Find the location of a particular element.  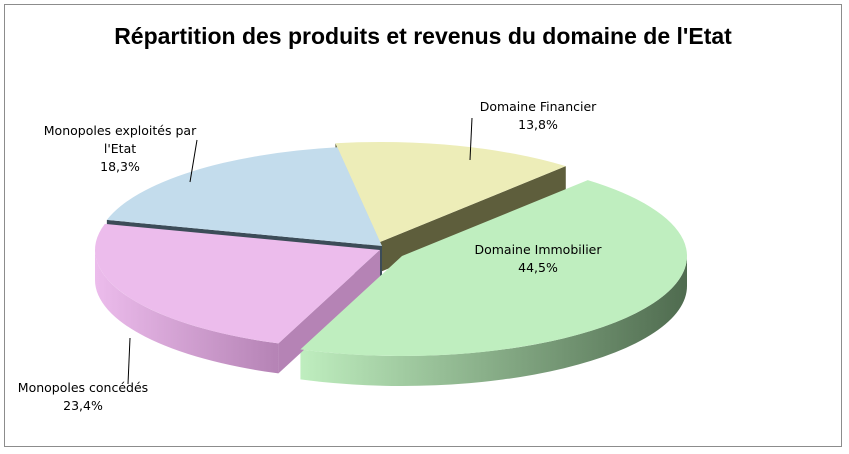

slice-label-0-1: 13,8% is located at coordinates (538, 124).